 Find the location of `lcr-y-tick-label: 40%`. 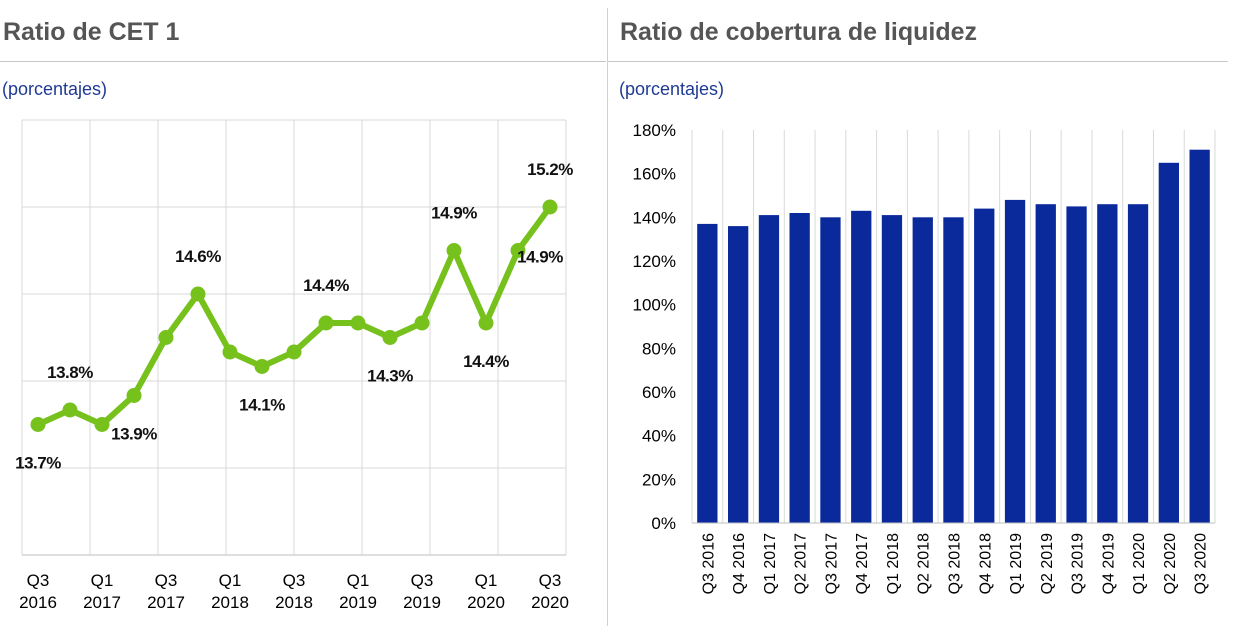

lcr-y-tick-label: 40% is located at coordinates (659, 436).